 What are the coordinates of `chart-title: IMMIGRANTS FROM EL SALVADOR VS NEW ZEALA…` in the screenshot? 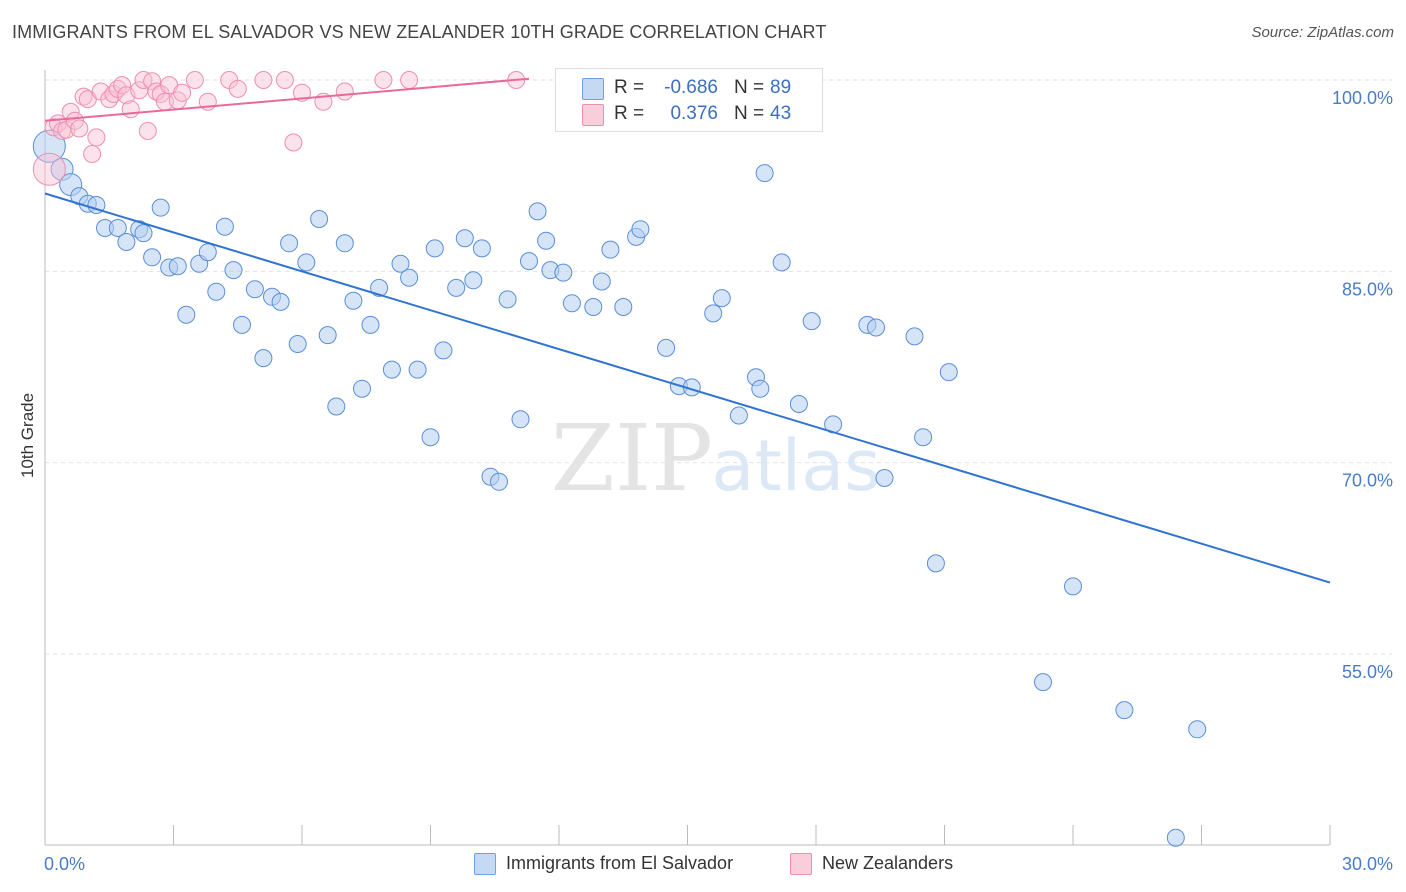 It's located at (419, 32).